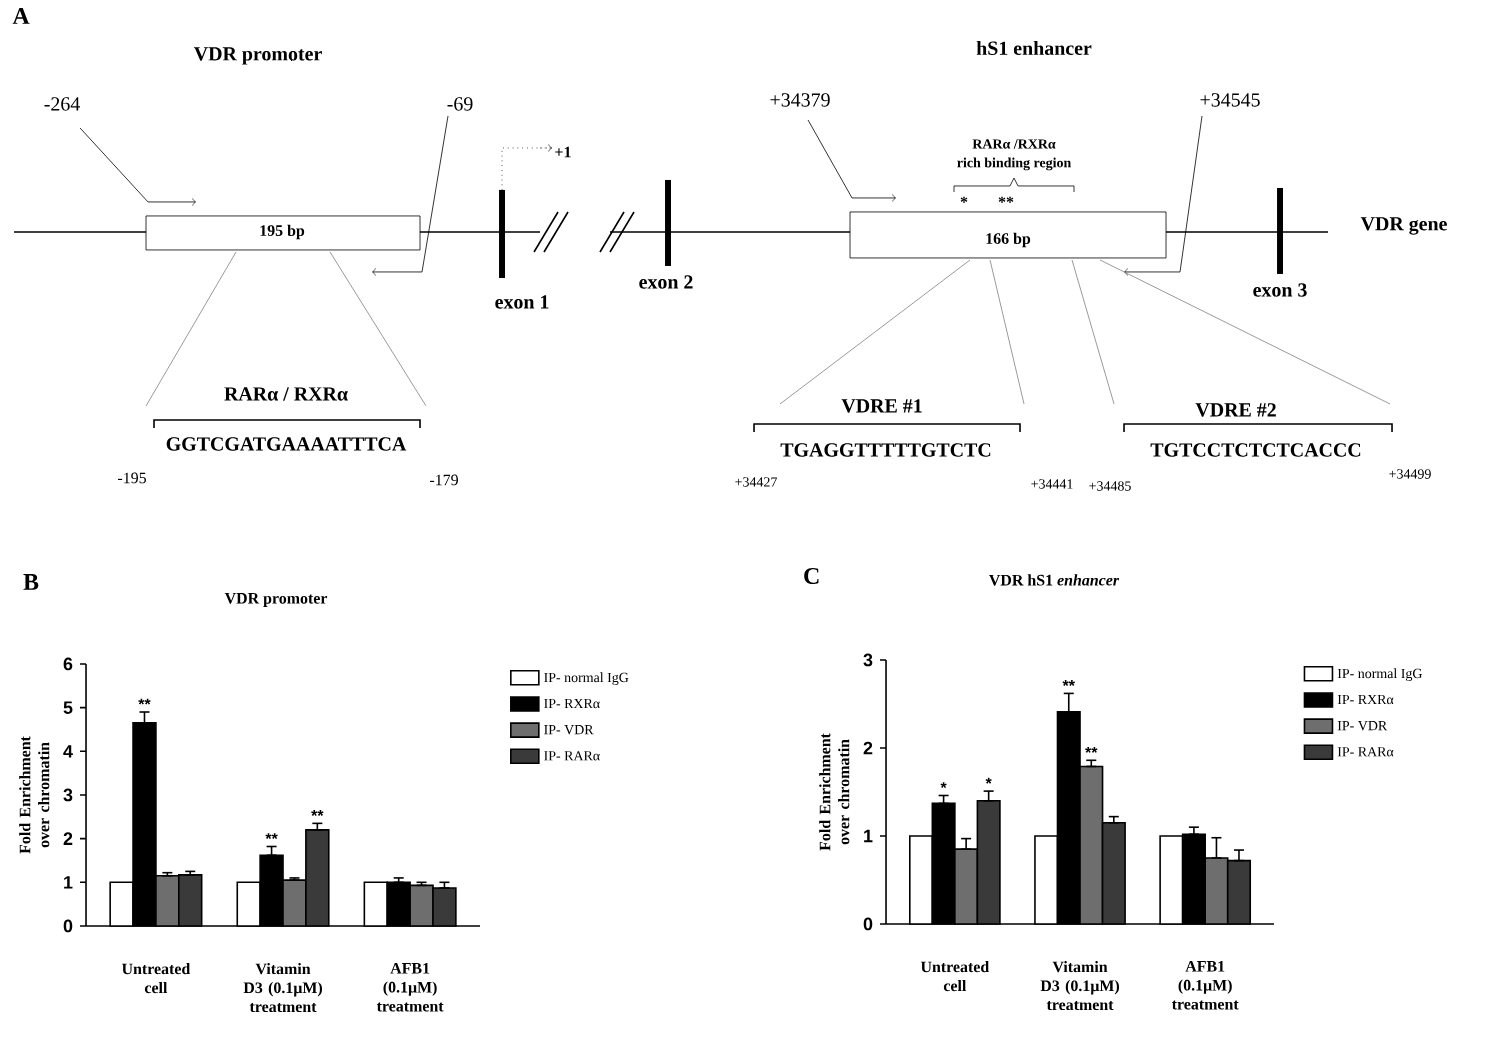 The image size is (1492, 1046). What do you see at coordinates (1280, 290) in the screenshot?
I see `text: exon 3` at bounding box center [1280, 290].